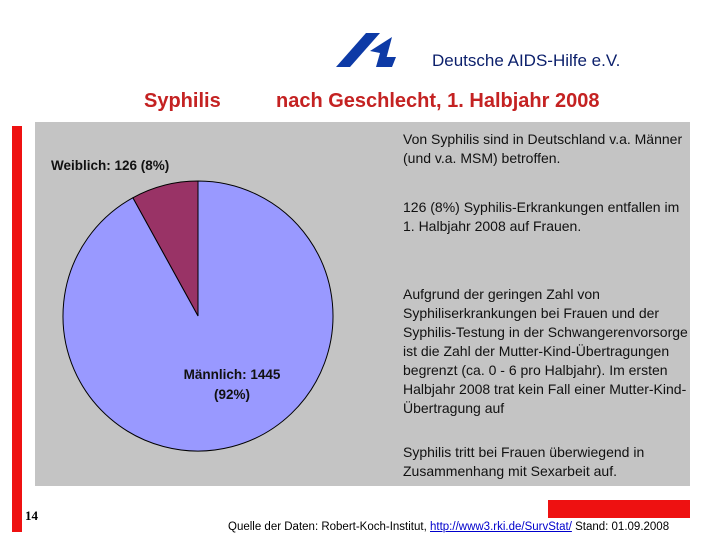 This screenshot has width=720, height=540. I want to click on source-date: Stand: 01.09.2008, so click(622, 527).